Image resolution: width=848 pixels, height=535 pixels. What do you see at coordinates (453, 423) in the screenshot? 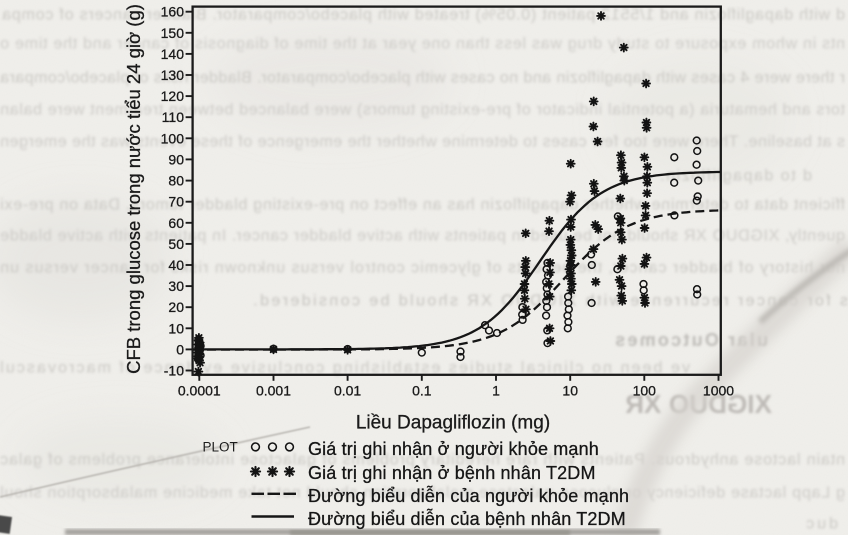
I see `svg-text: Liều Dapagliflozin (mg)` at bounding box center [453, 423].